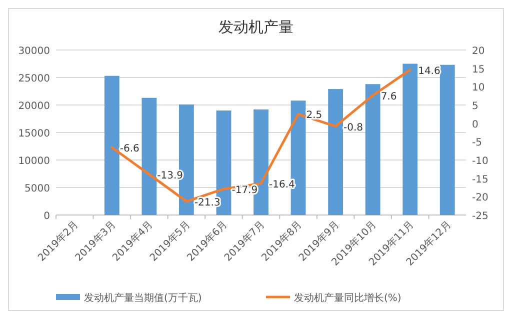 The image size is (512, 319). I want to click on y2-tick-label: 15, so click(478, 70).